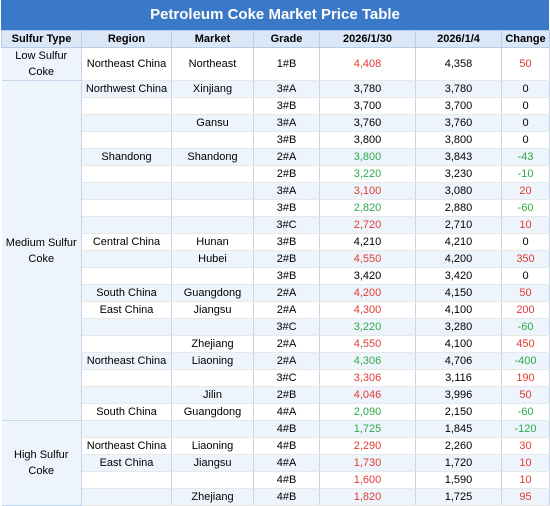 The height and width of the screenshot is (506, 550). What do you see at coordinates (458, 412) in the screenshot?
I see `price-2026-1-4-cell: 2,150` at bounding box center [458, 412].